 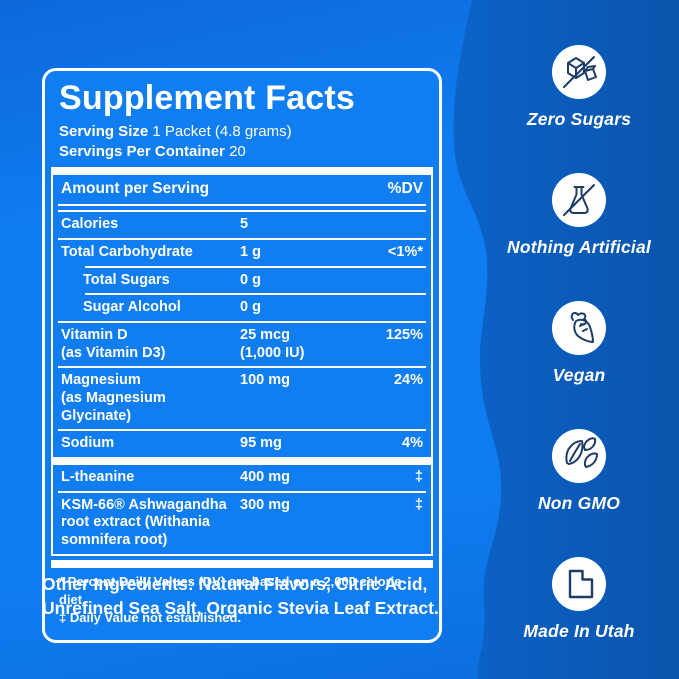 What do you see at coordinates (579, 503) in the screenshot?
I see `badge-label: Non GMO` at bounding box center [579, 503].